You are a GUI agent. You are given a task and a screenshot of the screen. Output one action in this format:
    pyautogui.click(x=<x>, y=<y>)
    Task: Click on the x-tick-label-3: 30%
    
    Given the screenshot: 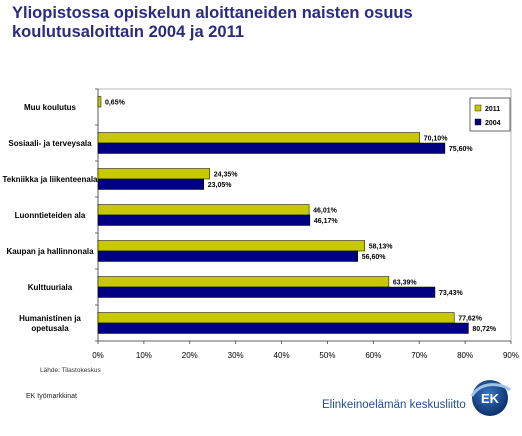 What is the action you would take?
    pyautogui.click(x=236, y=355)
    